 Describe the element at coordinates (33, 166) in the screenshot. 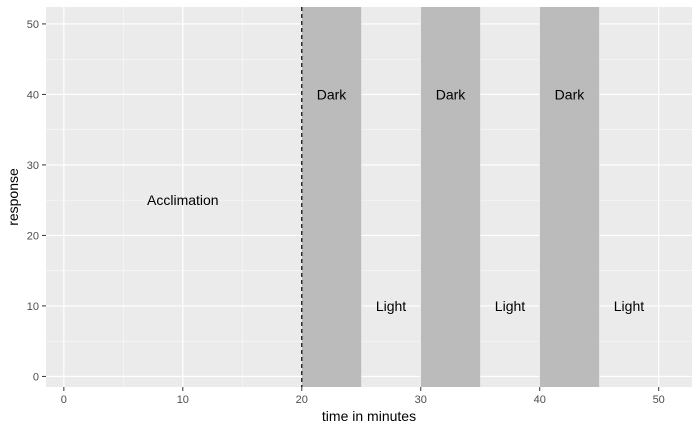

I see `y-tick-label: 30` at that location.